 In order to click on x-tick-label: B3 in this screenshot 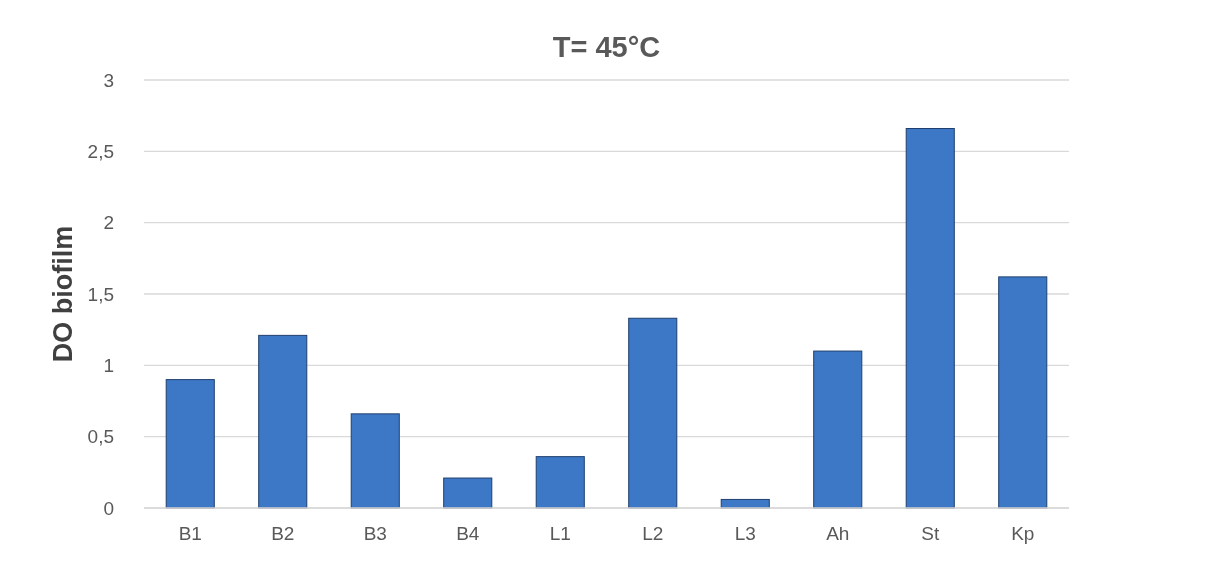, I will do `click(375, 533)`.